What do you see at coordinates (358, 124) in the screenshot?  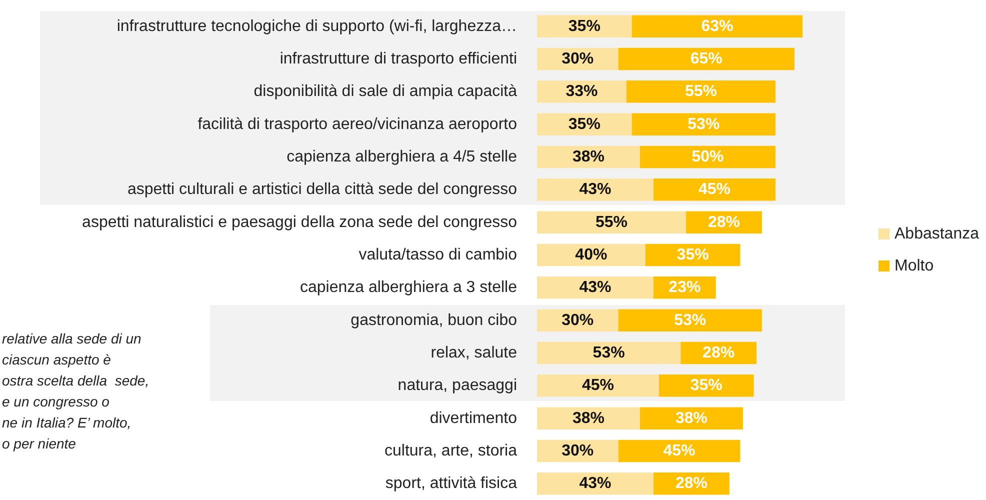 I see `y-tick-label: facilità di trasporto aereo/vicinanza aeroporto` at bounding box center [358, 124].